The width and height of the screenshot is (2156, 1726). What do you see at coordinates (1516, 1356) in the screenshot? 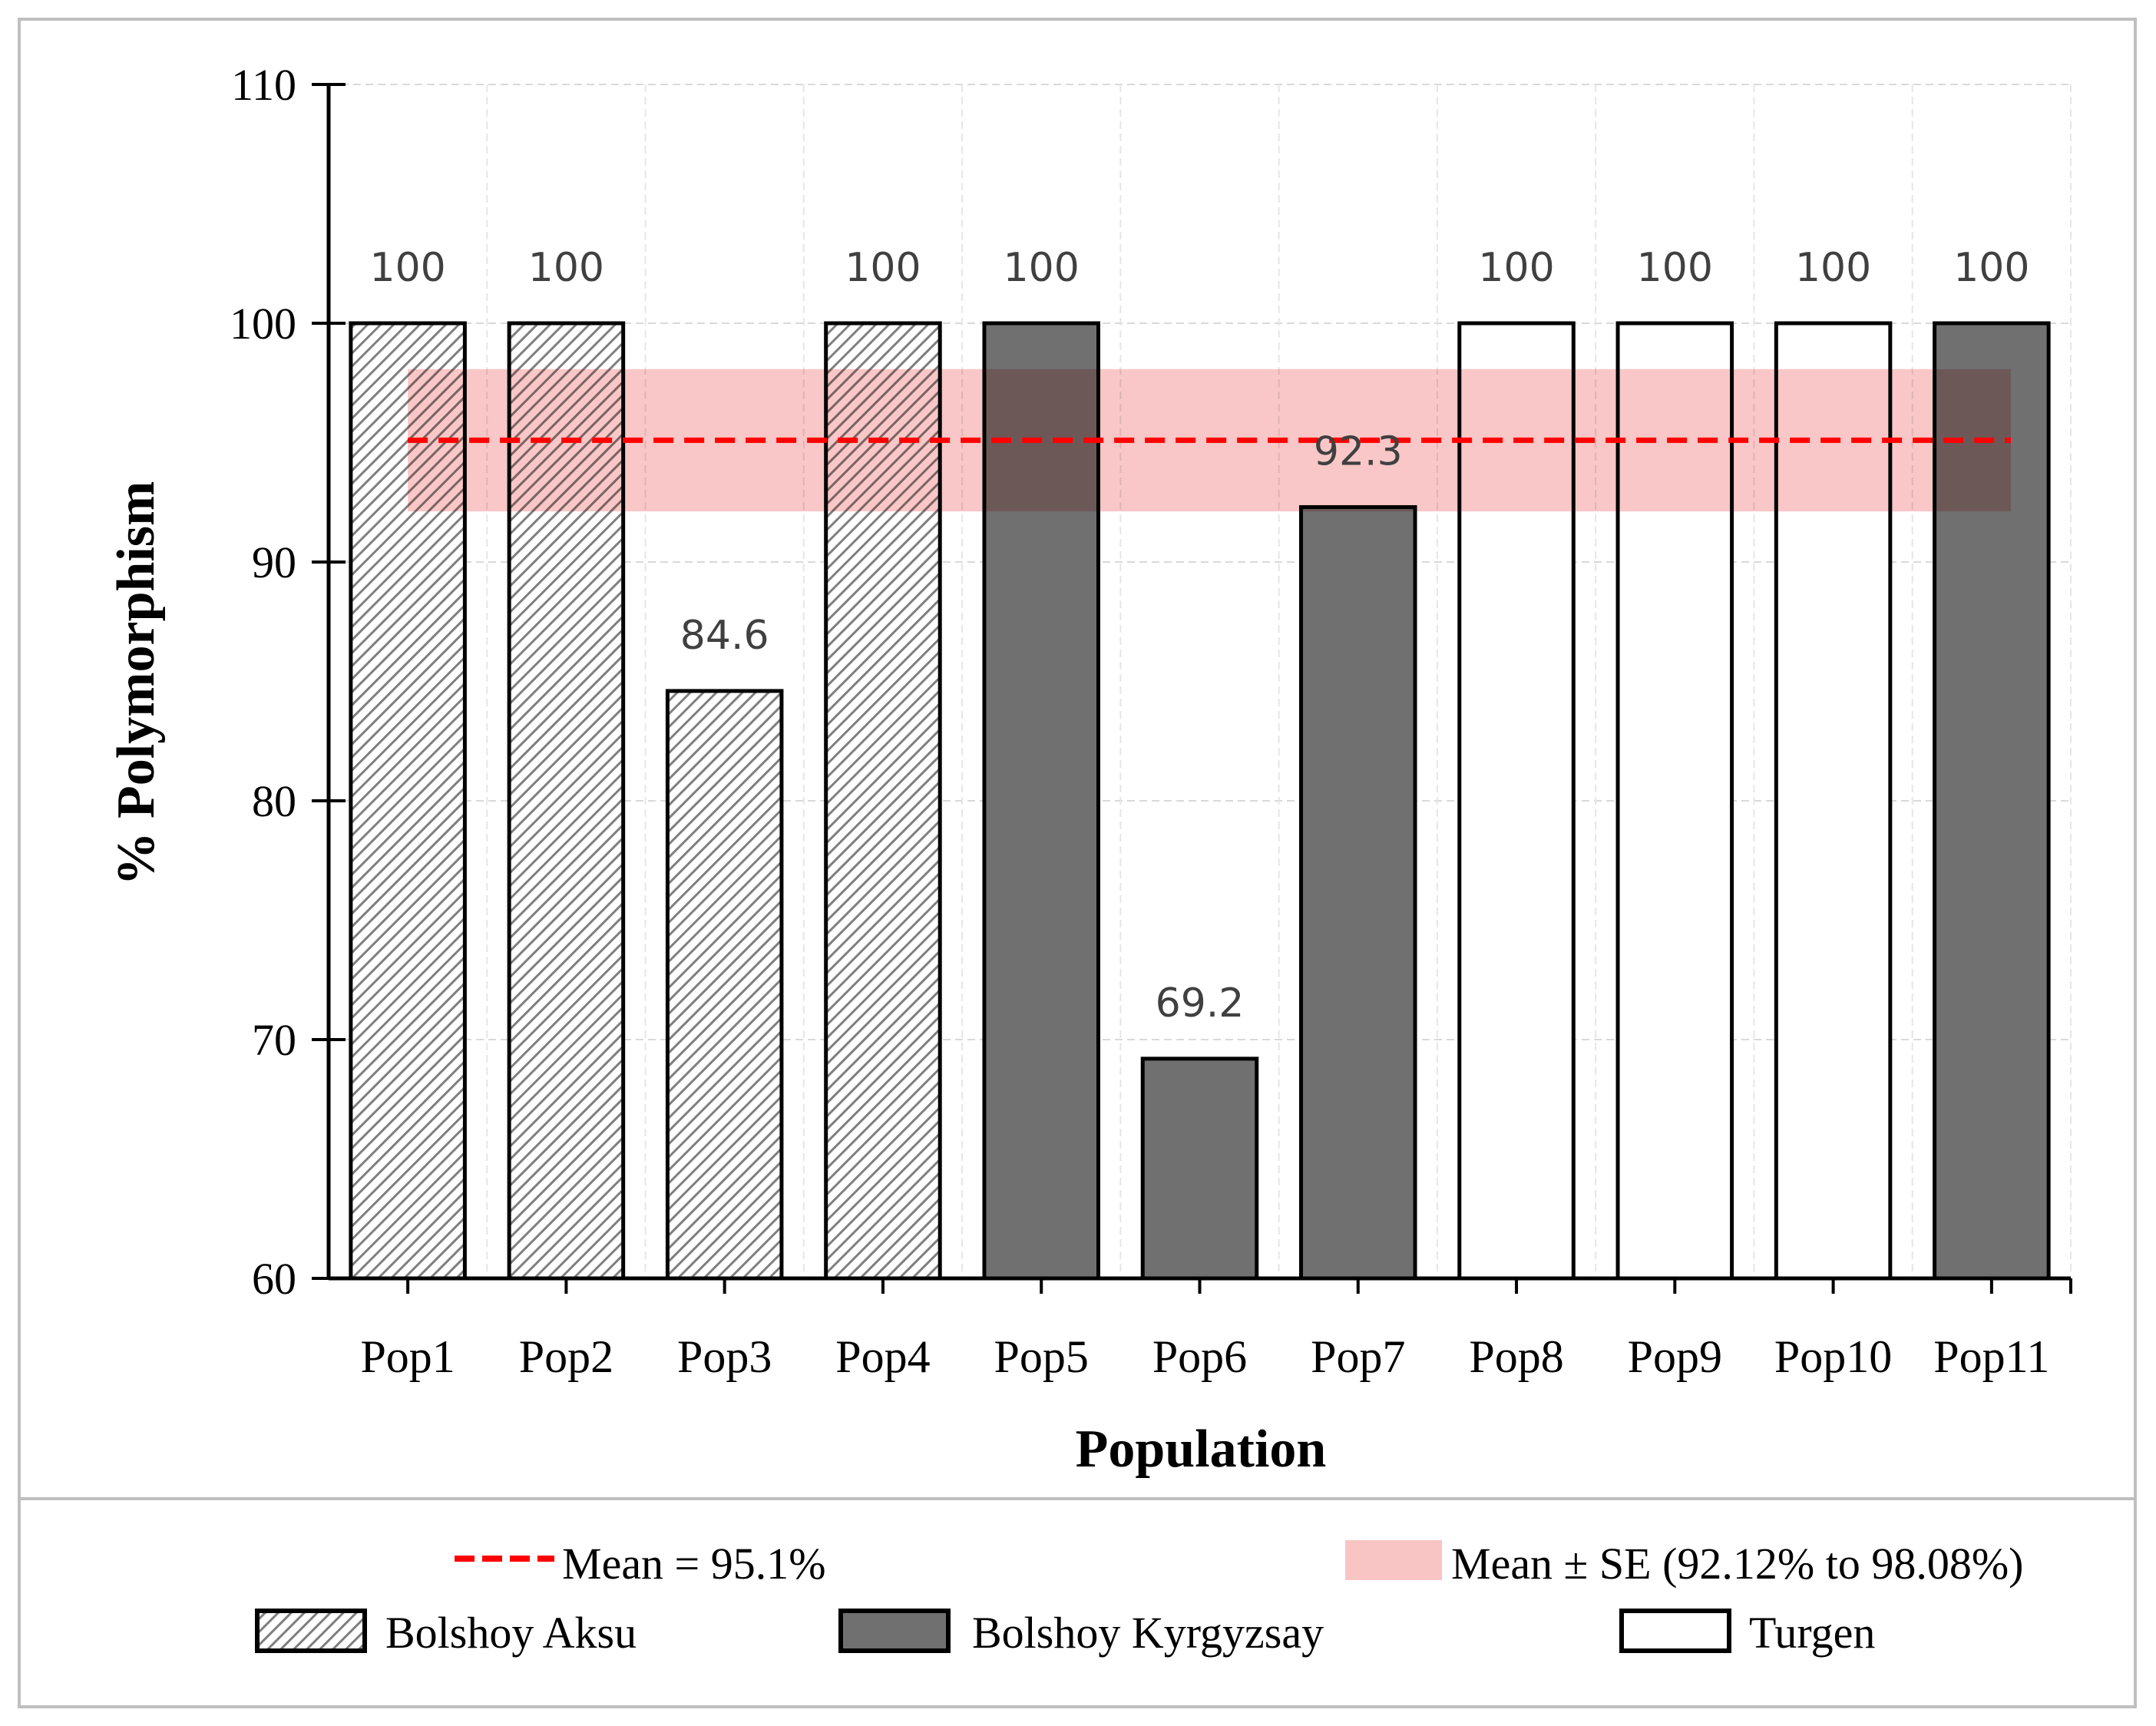
I see `x-tick-label: Pop8` at bounding box center [1516, 1356].